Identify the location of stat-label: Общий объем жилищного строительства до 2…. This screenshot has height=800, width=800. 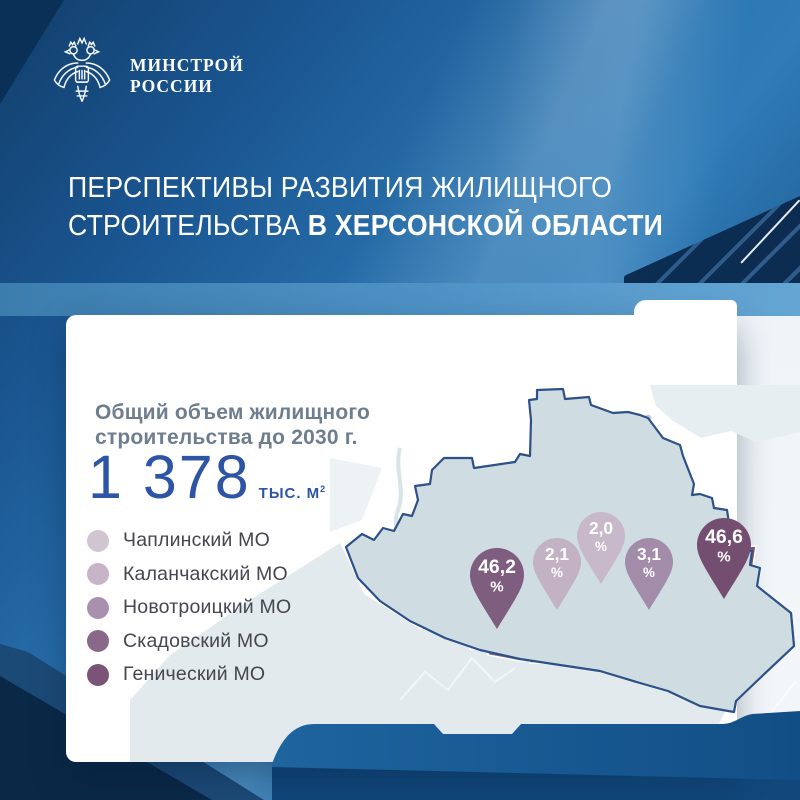
(232, 425).